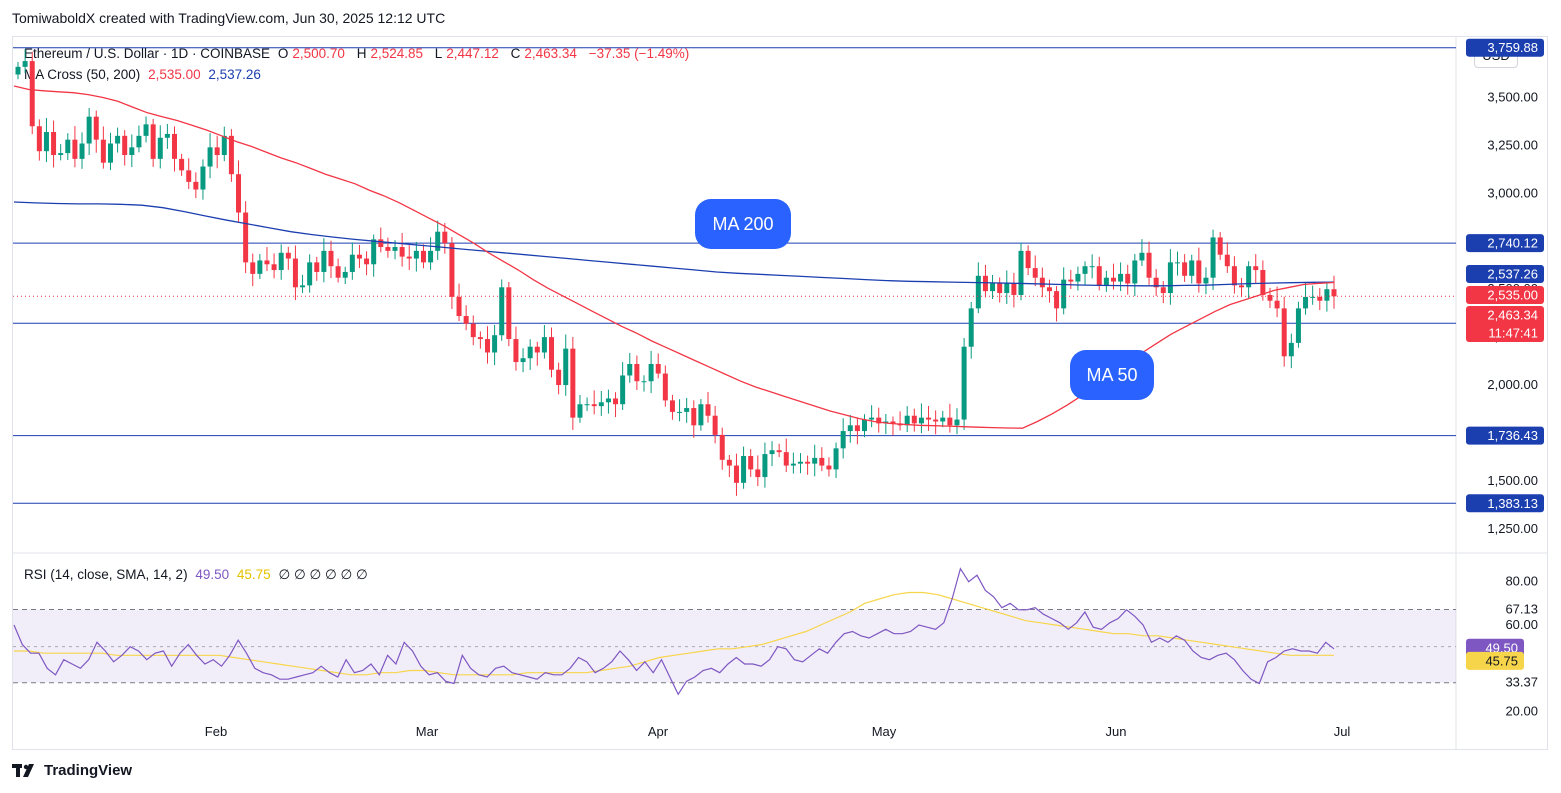 This screenshot has height=793, width=1561. Describe the element at coordinates (543, 53) in the screenshot. I see `ohlc-close: C 2,463.34` at that location.